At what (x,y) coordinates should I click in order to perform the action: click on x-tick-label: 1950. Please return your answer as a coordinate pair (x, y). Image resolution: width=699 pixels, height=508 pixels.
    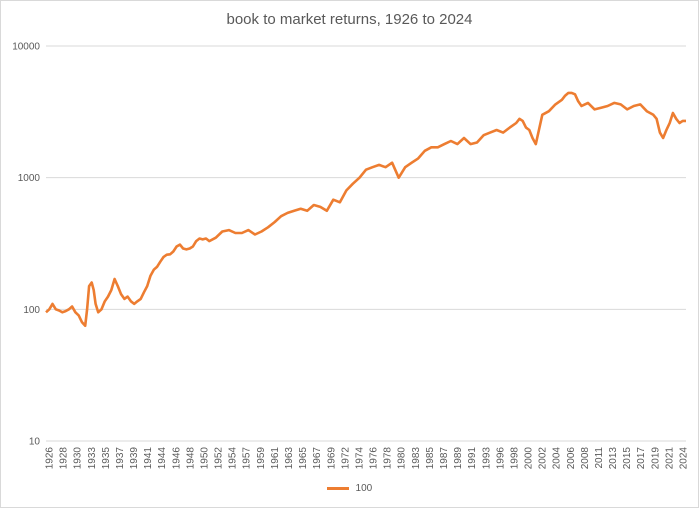
    Looking at the image, I should click on (204, 458).